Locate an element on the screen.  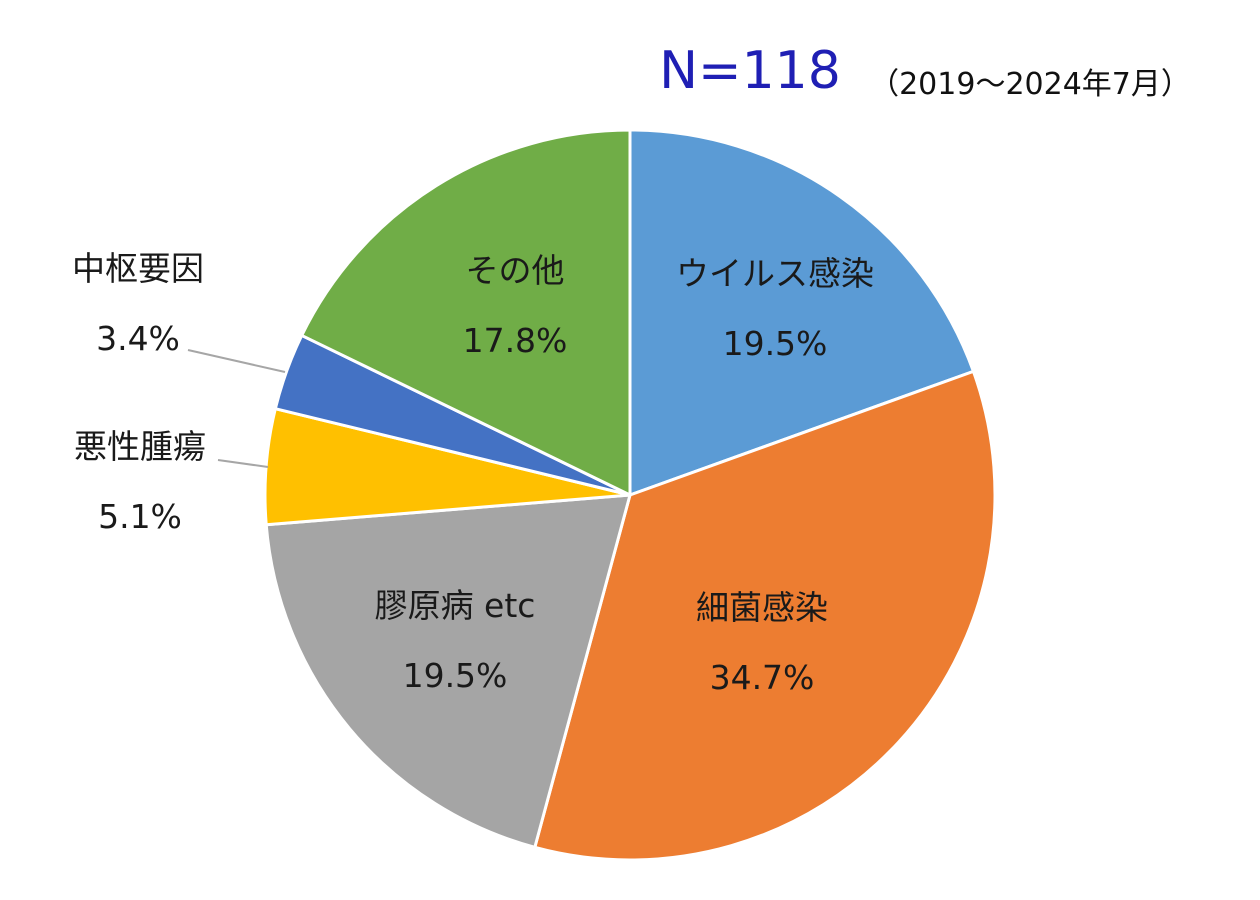
period-label: （2019～2024年7月） is located at coordinates (1030, 84).